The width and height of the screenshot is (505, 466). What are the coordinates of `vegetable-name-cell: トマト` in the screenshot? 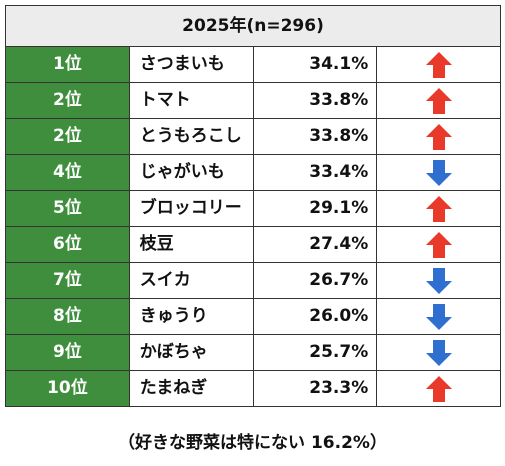 It's located at (191, 100).